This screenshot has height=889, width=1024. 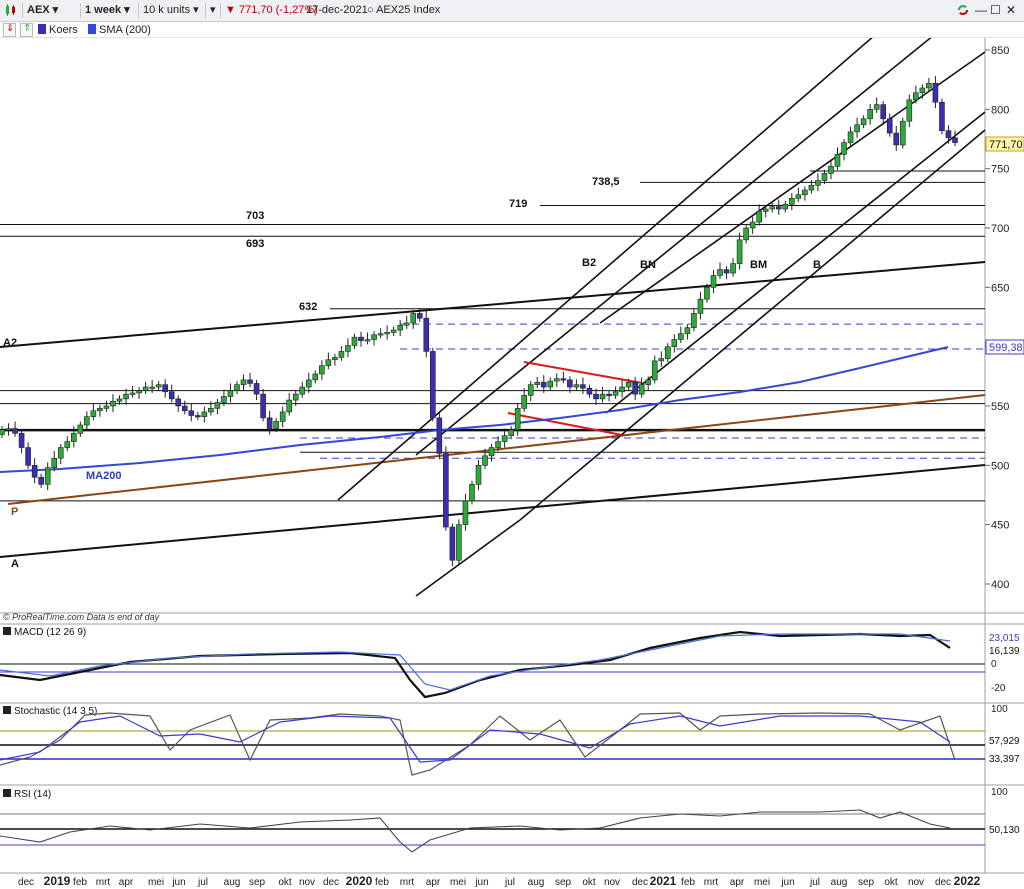 I want to click on candlestick-icon, so click(x=11, y=10).